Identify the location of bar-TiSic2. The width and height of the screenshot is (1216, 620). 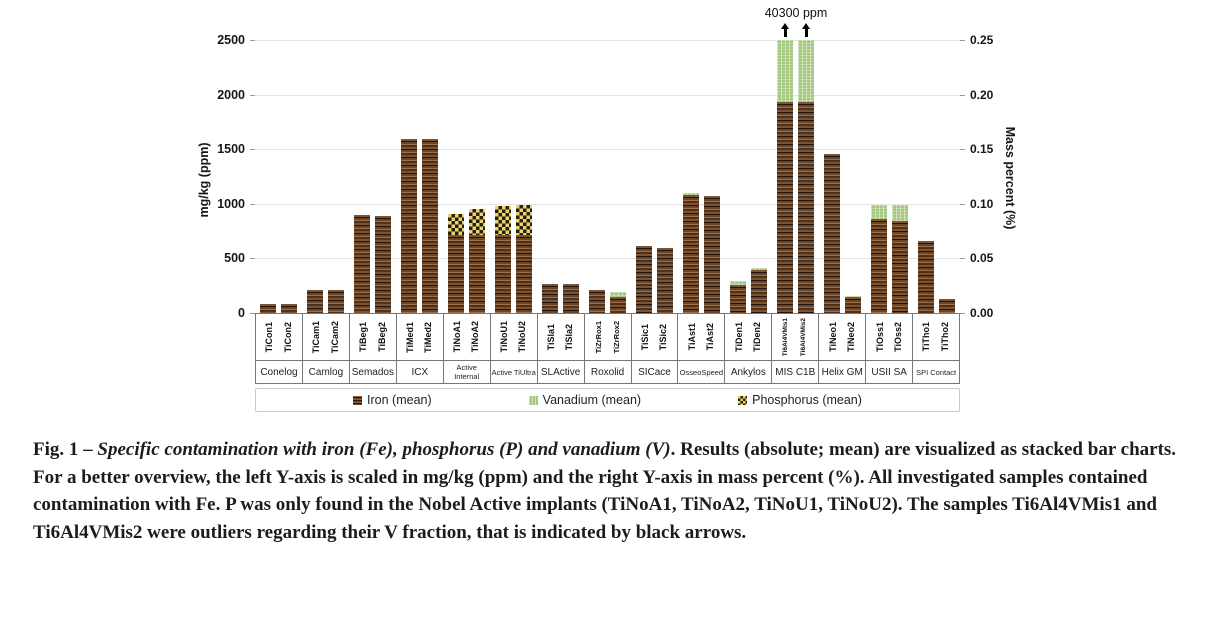
(665, 280).